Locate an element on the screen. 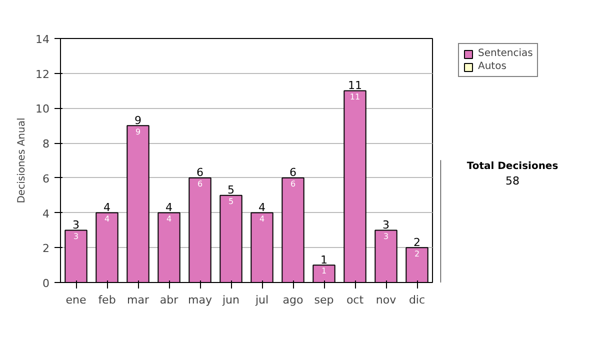 This screenshot has height=340, width=600. x-tick-label: ago is located at coordinates (293, 300).